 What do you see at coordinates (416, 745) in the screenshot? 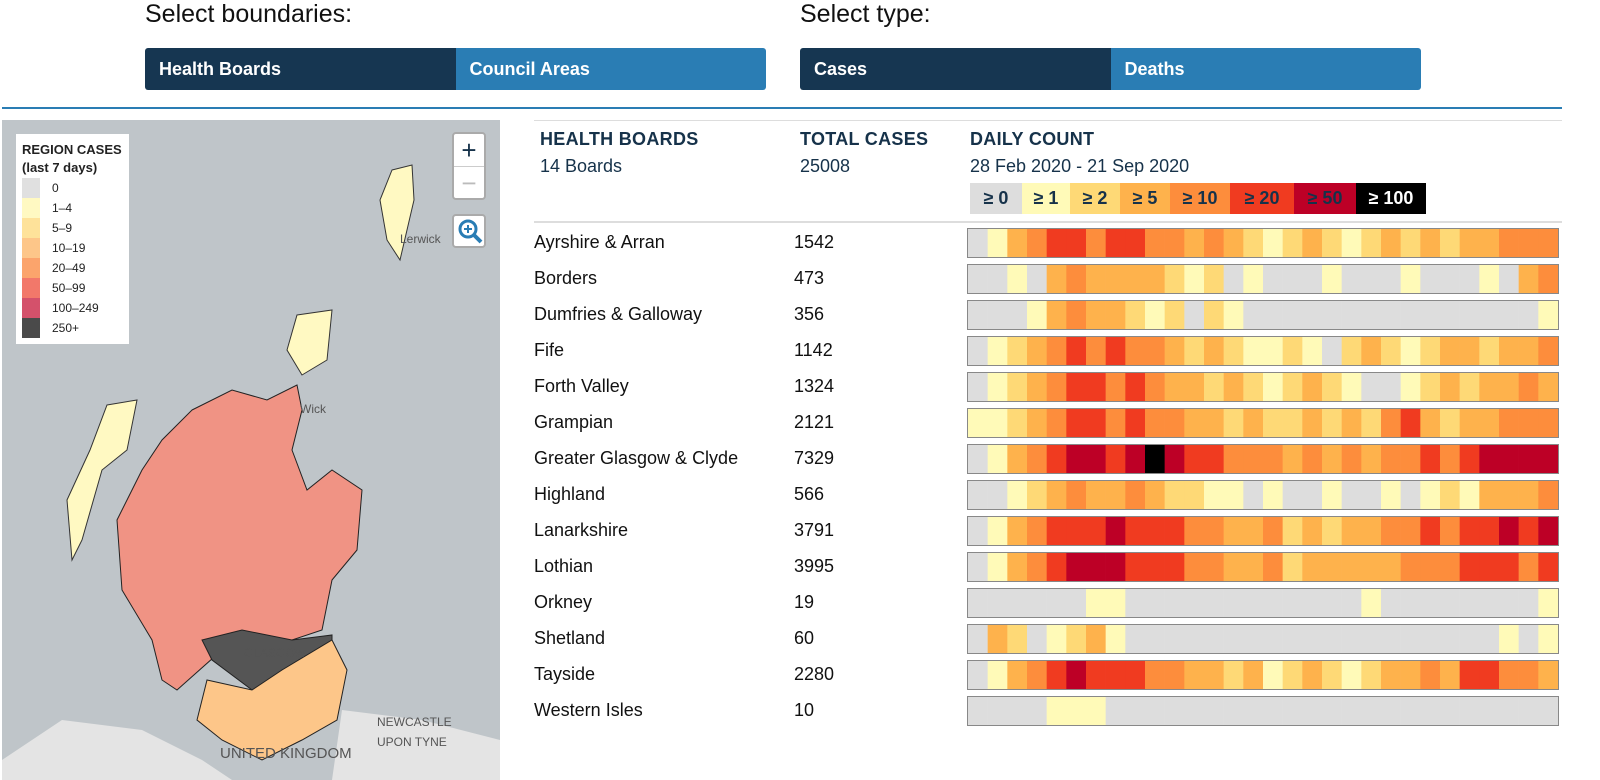
I see `land` at bounding box center [416, 745].